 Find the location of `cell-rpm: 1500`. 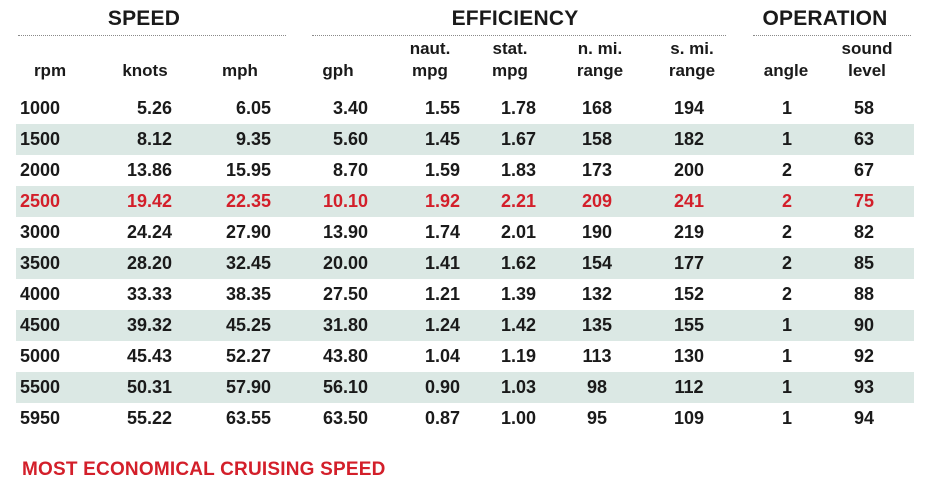

cell-rpm: 1500 is located at coordinates (40, 139).